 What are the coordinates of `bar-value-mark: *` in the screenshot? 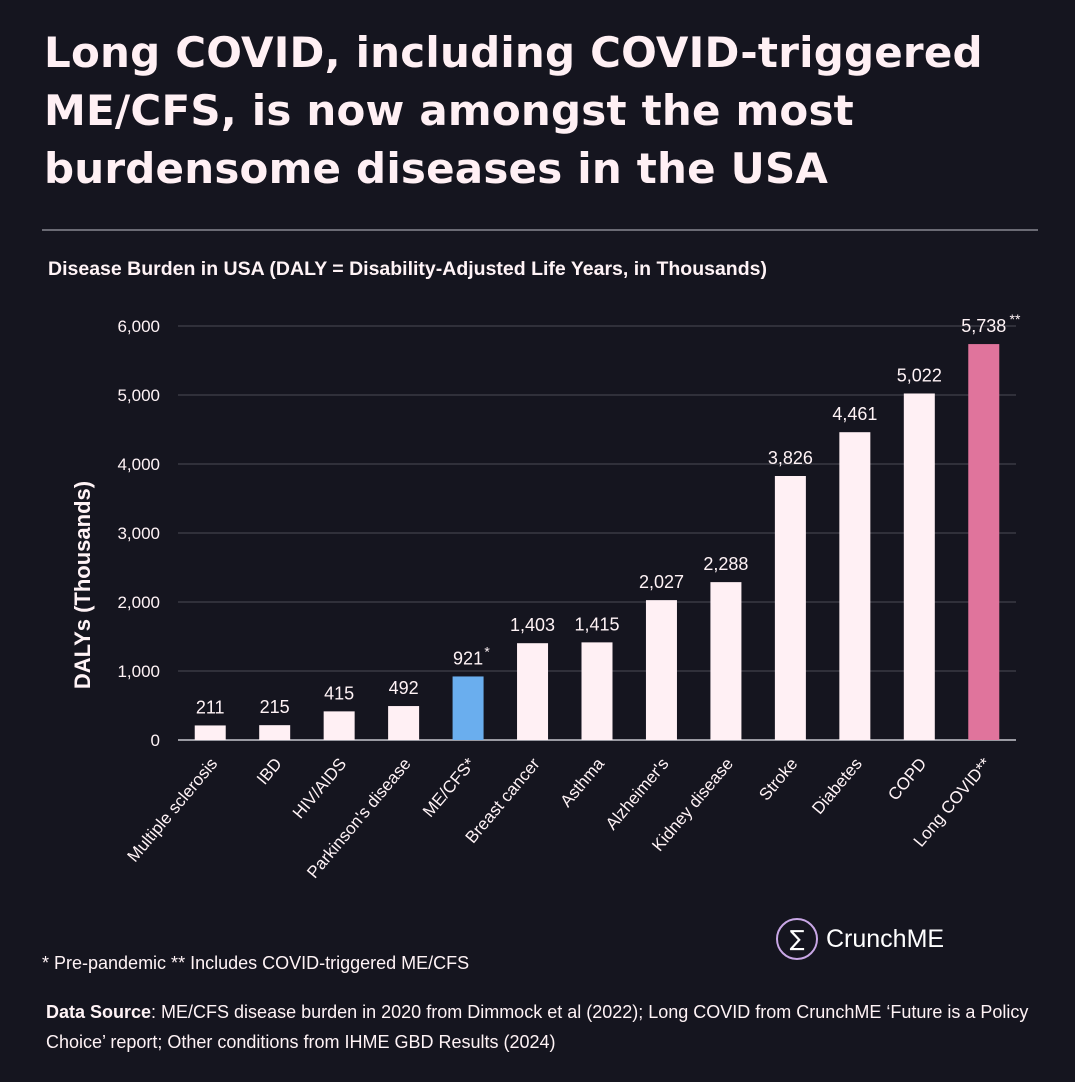 It's located at (487, 651).